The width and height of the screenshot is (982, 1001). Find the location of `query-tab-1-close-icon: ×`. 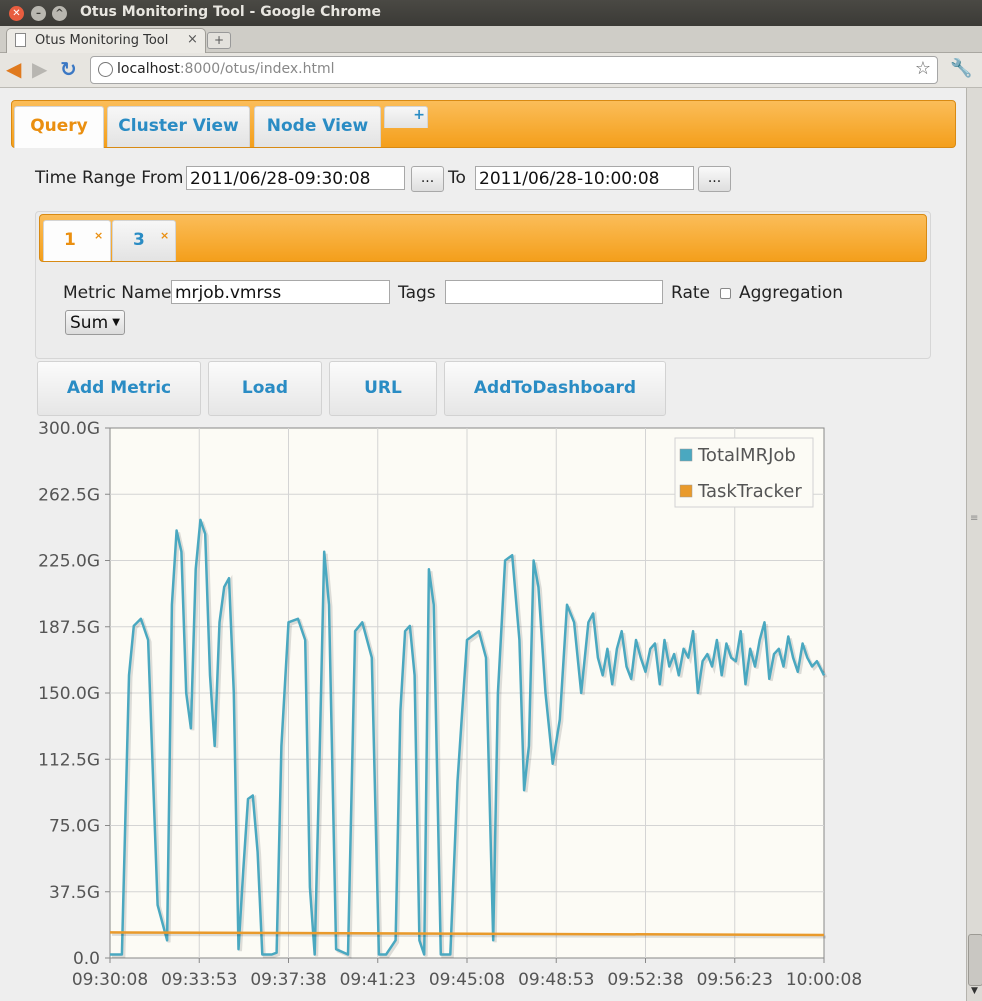

query-tab-1-close-icon: × is located at coordinates (99, 235).